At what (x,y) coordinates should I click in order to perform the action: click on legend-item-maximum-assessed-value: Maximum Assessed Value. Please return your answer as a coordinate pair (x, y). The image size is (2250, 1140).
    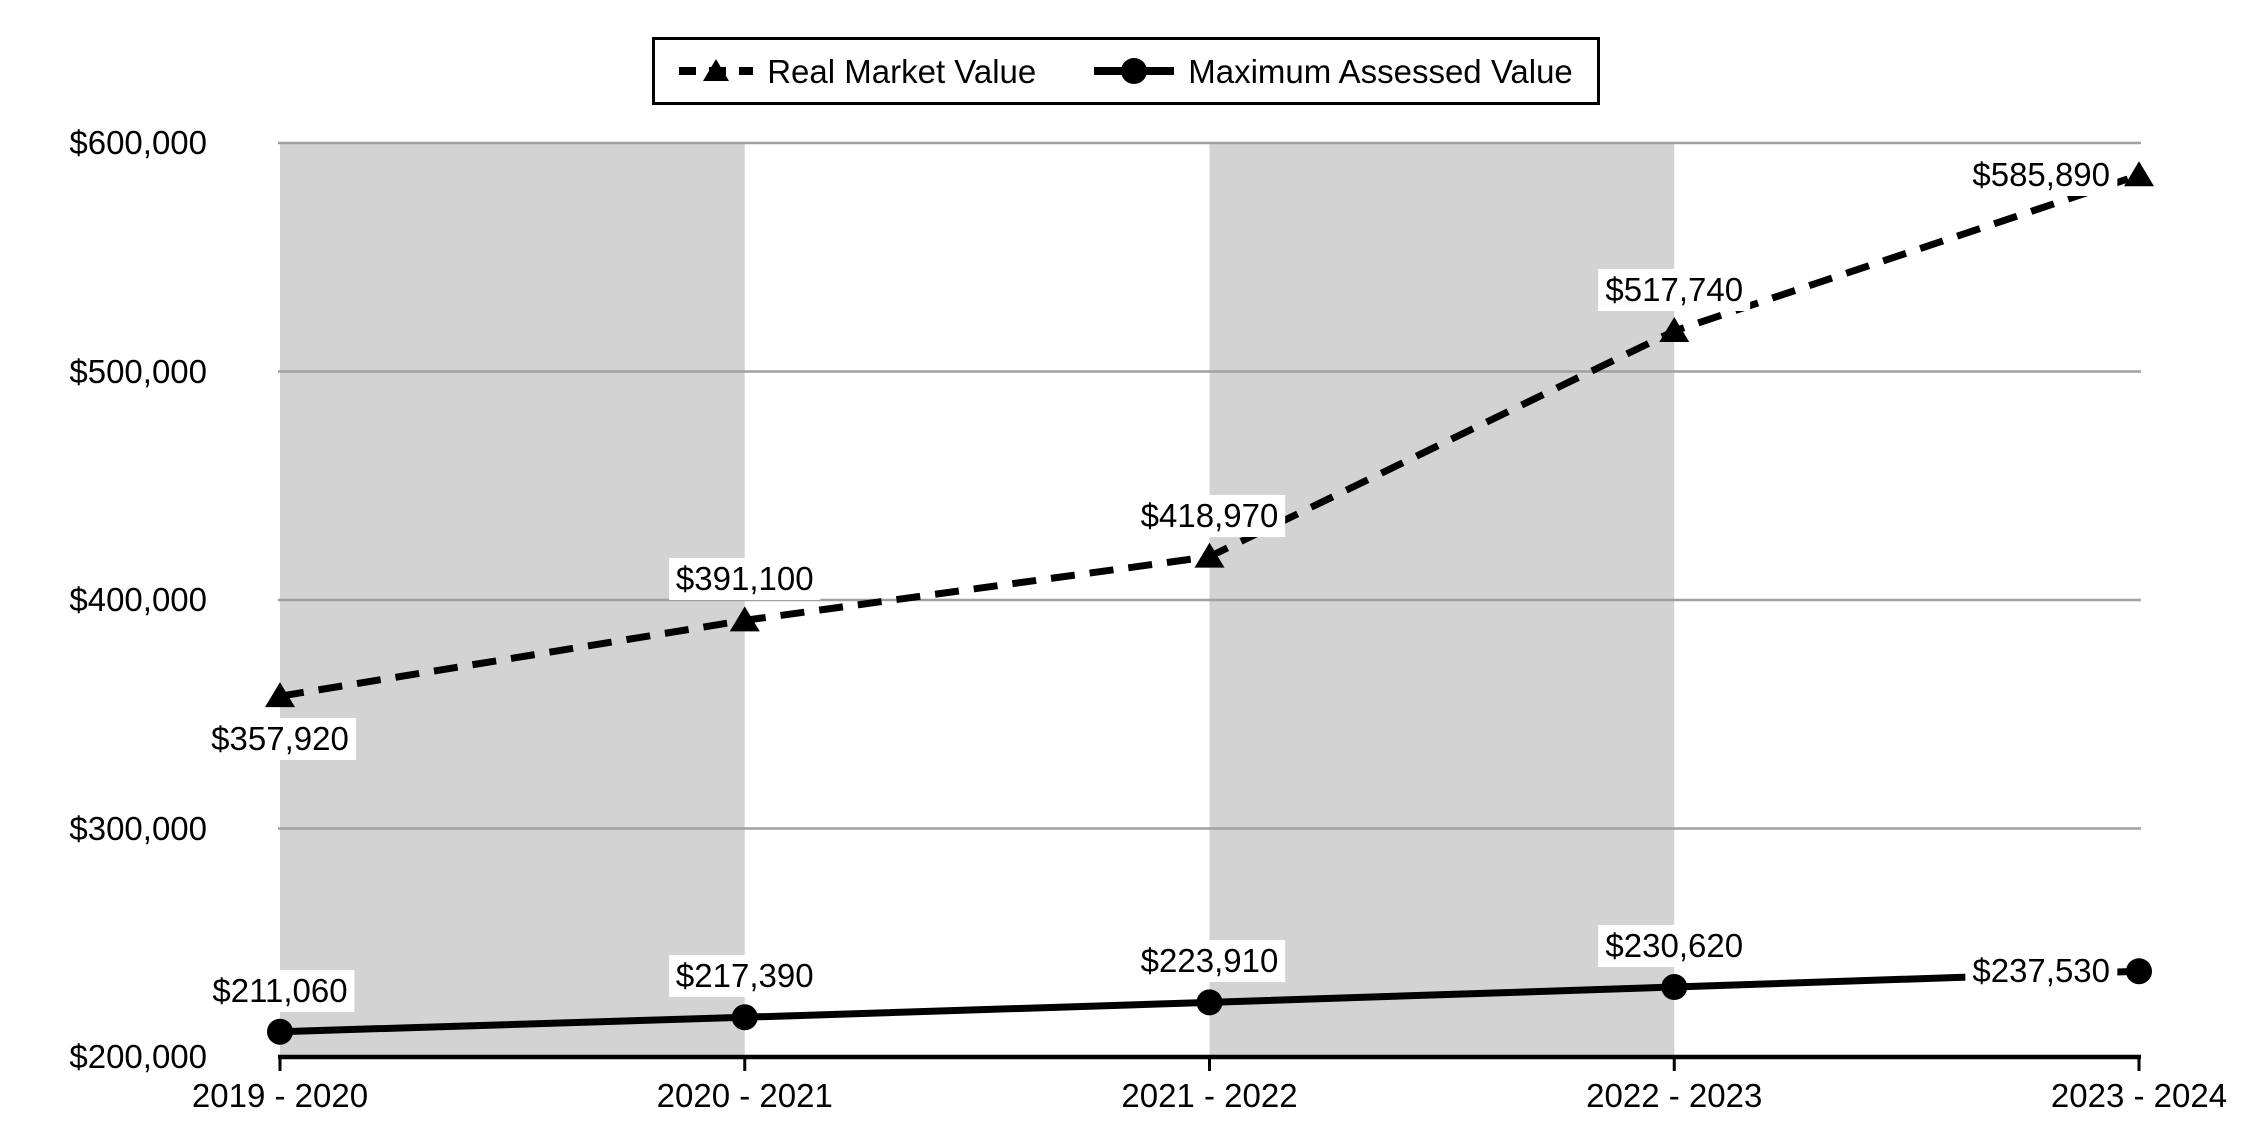
    Looking at the image, I should click on (1333, 71).